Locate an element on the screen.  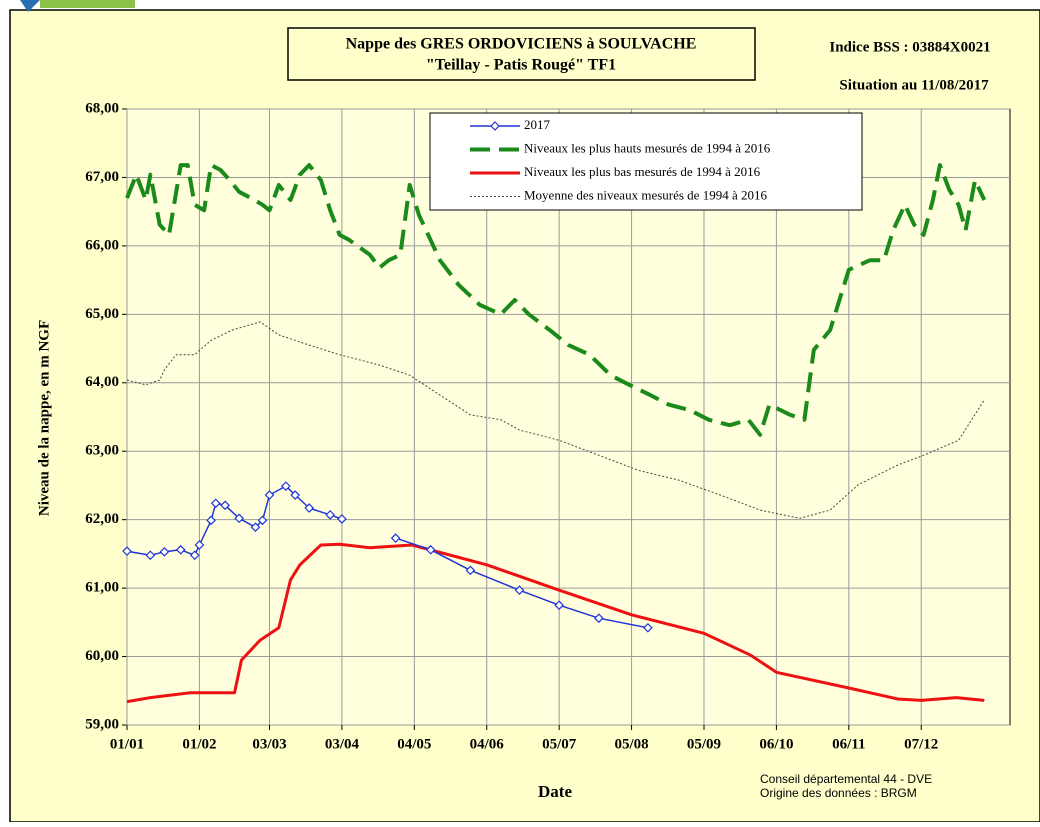
x-tick-label: 05/09 is located at coordinates (704, 744).